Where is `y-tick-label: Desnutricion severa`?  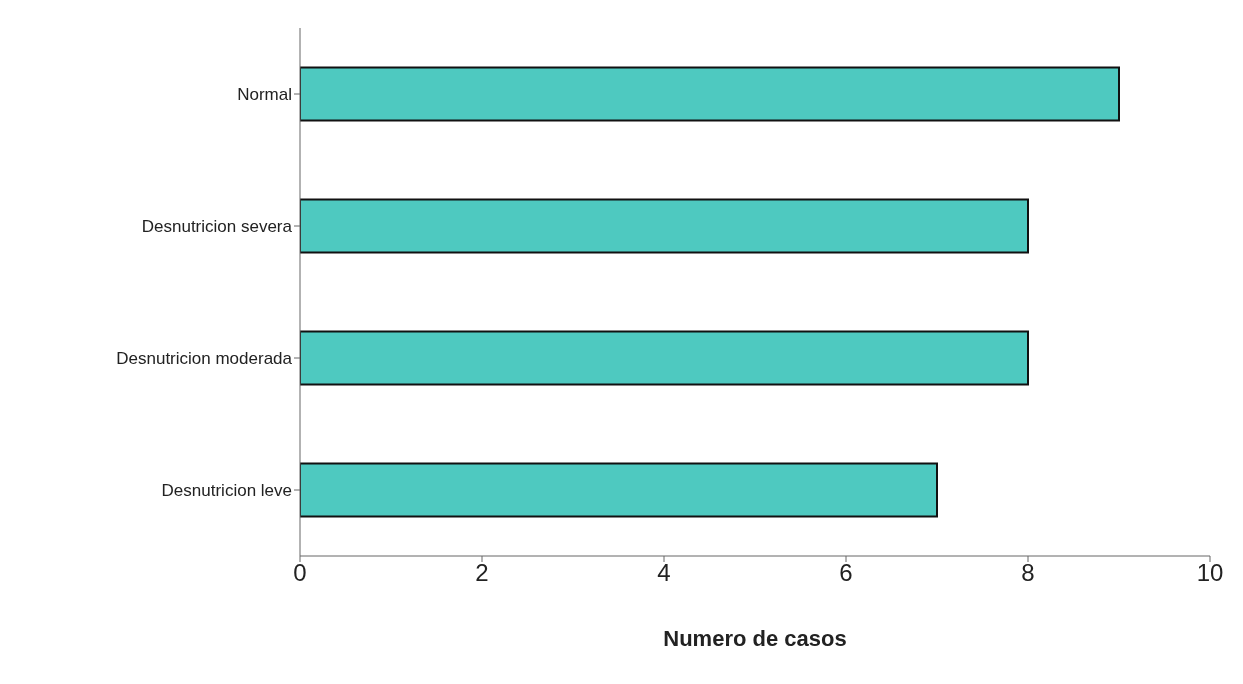 y-tick-label: Desnutricion severa is located at coordinates (217, 227).